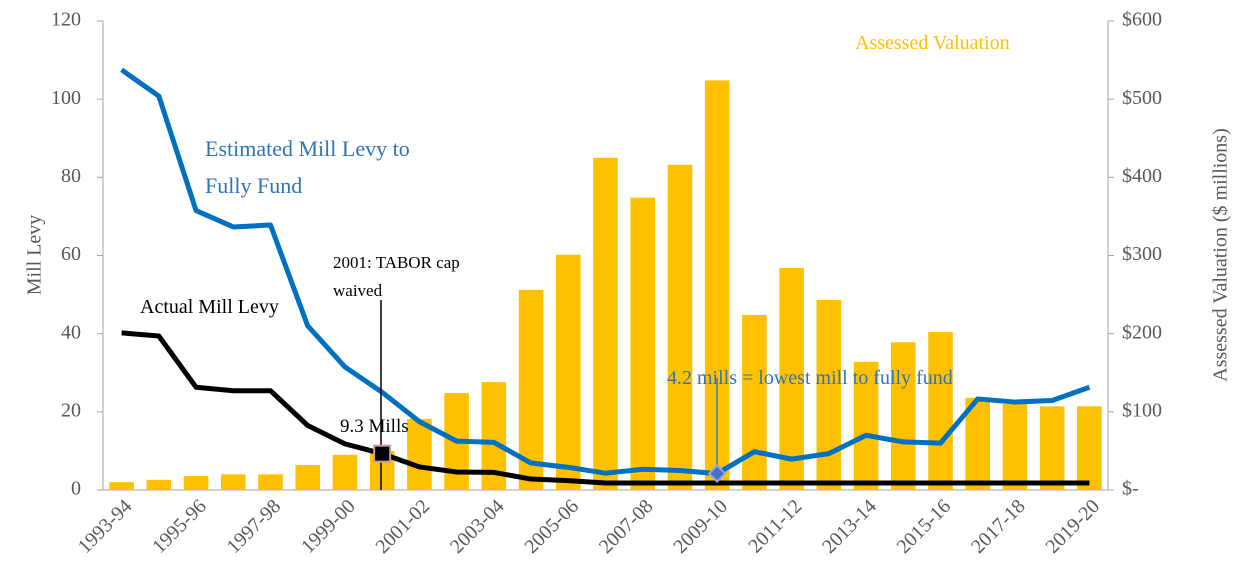 This screenshot has height=580, width=1238. I want to click on y2-tick-label: $200, so click(1142, 332).